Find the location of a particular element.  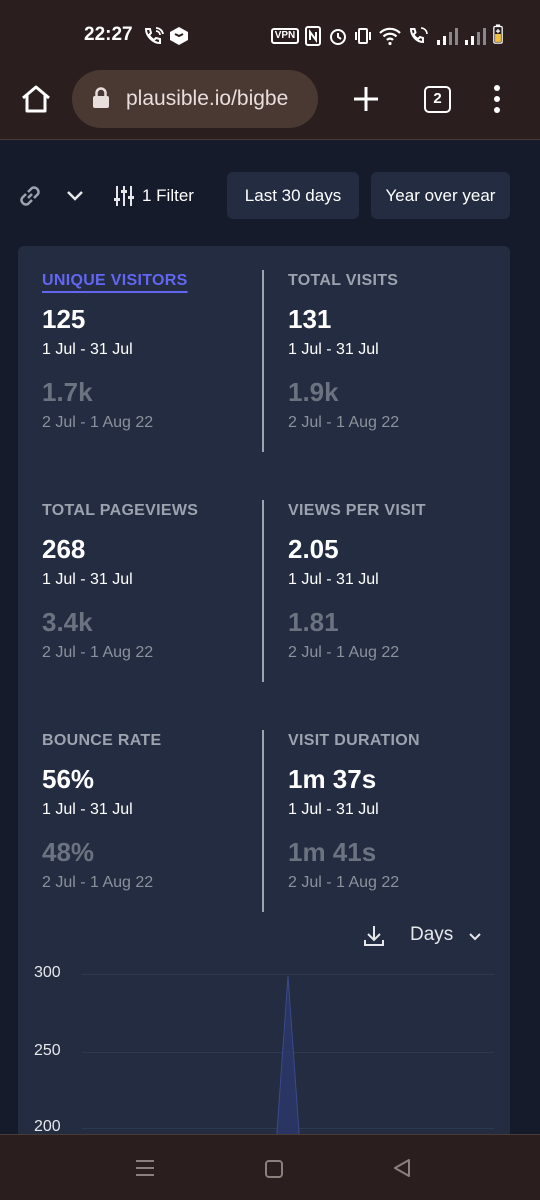

metric-compare-value: 1.81 is located at coordinates (313, 622).